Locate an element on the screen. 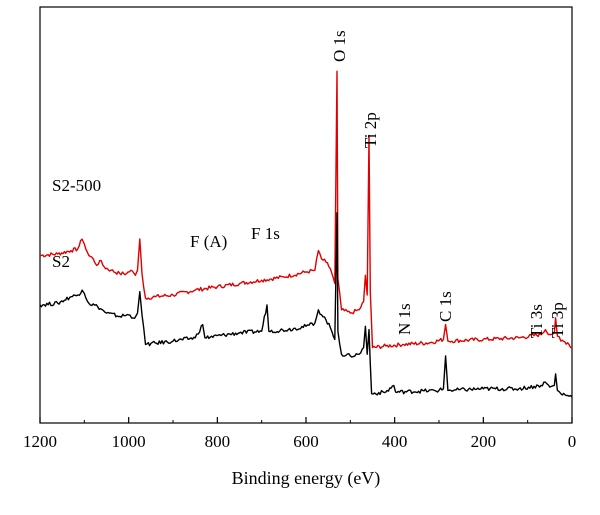  peak-label-o1s: O 1s is located at coordinates (339, 46).